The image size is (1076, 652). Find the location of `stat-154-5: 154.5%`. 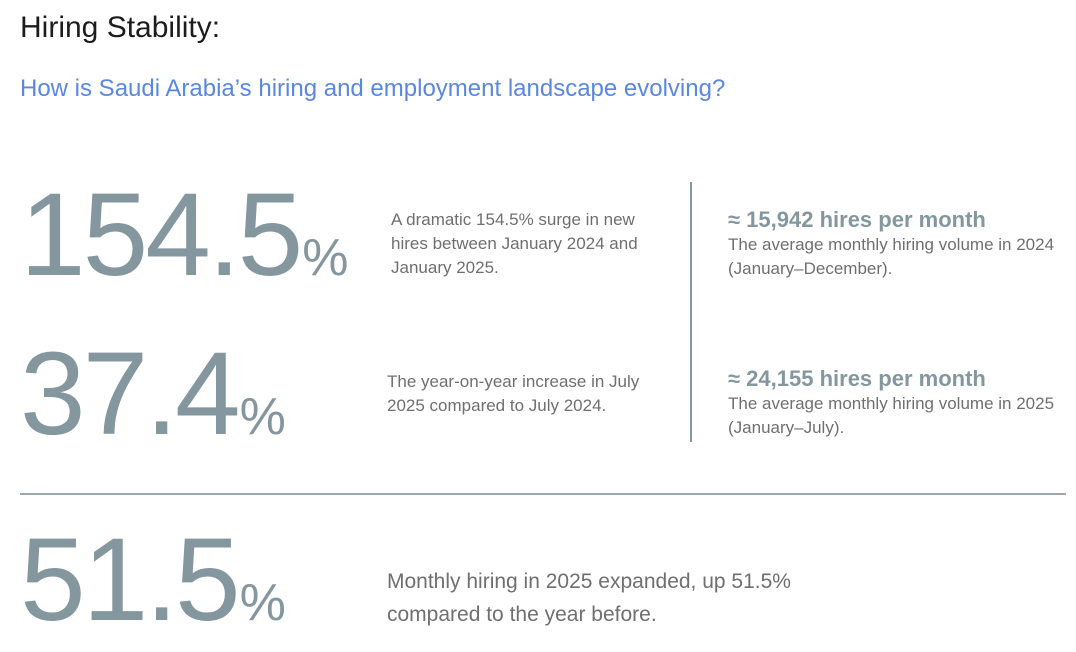

stat-154-5: 154.5% is located at coordinates (184, 235).